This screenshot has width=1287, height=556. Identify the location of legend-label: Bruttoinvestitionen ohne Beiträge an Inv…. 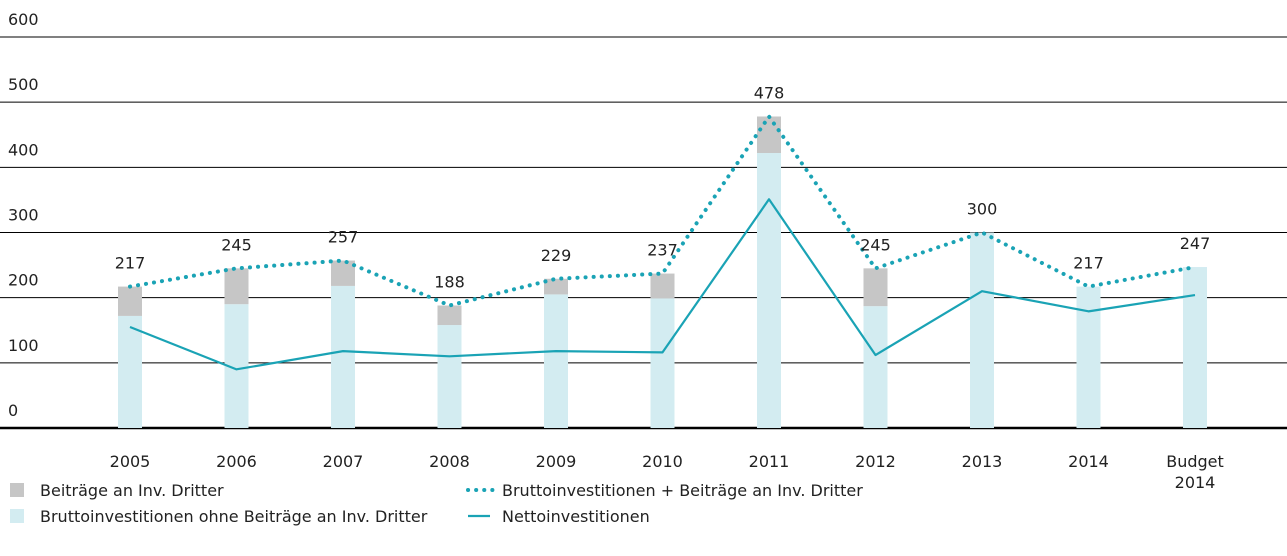
(234, 516).